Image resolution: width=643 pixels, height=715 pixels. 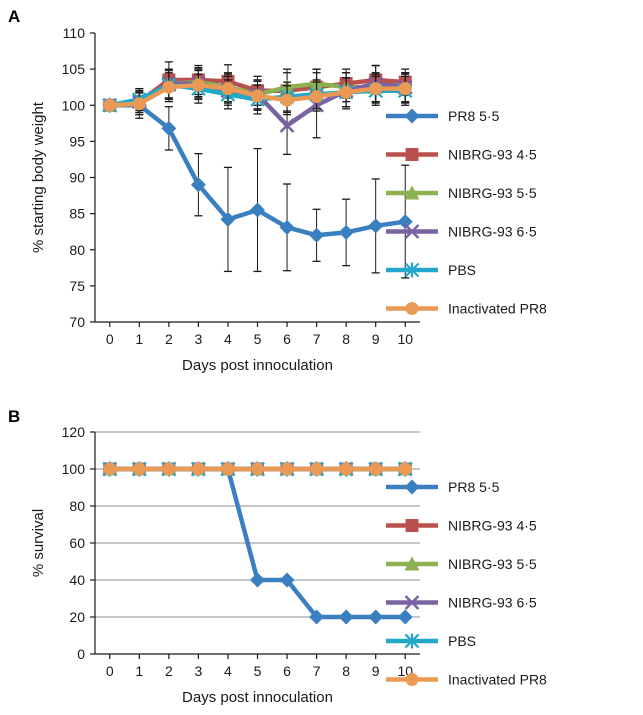 I want to click on a-x-tick-label: 6, so click(x=287, y=339).